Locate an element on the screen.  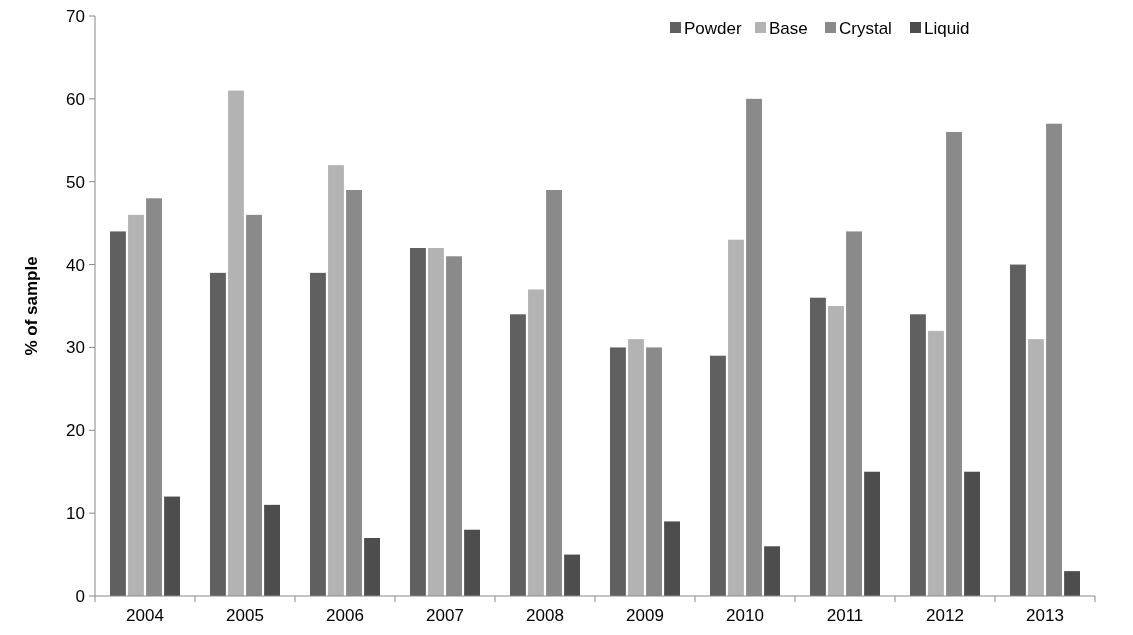
x-tick-label: 2008 is located at coordinates (545, 615).